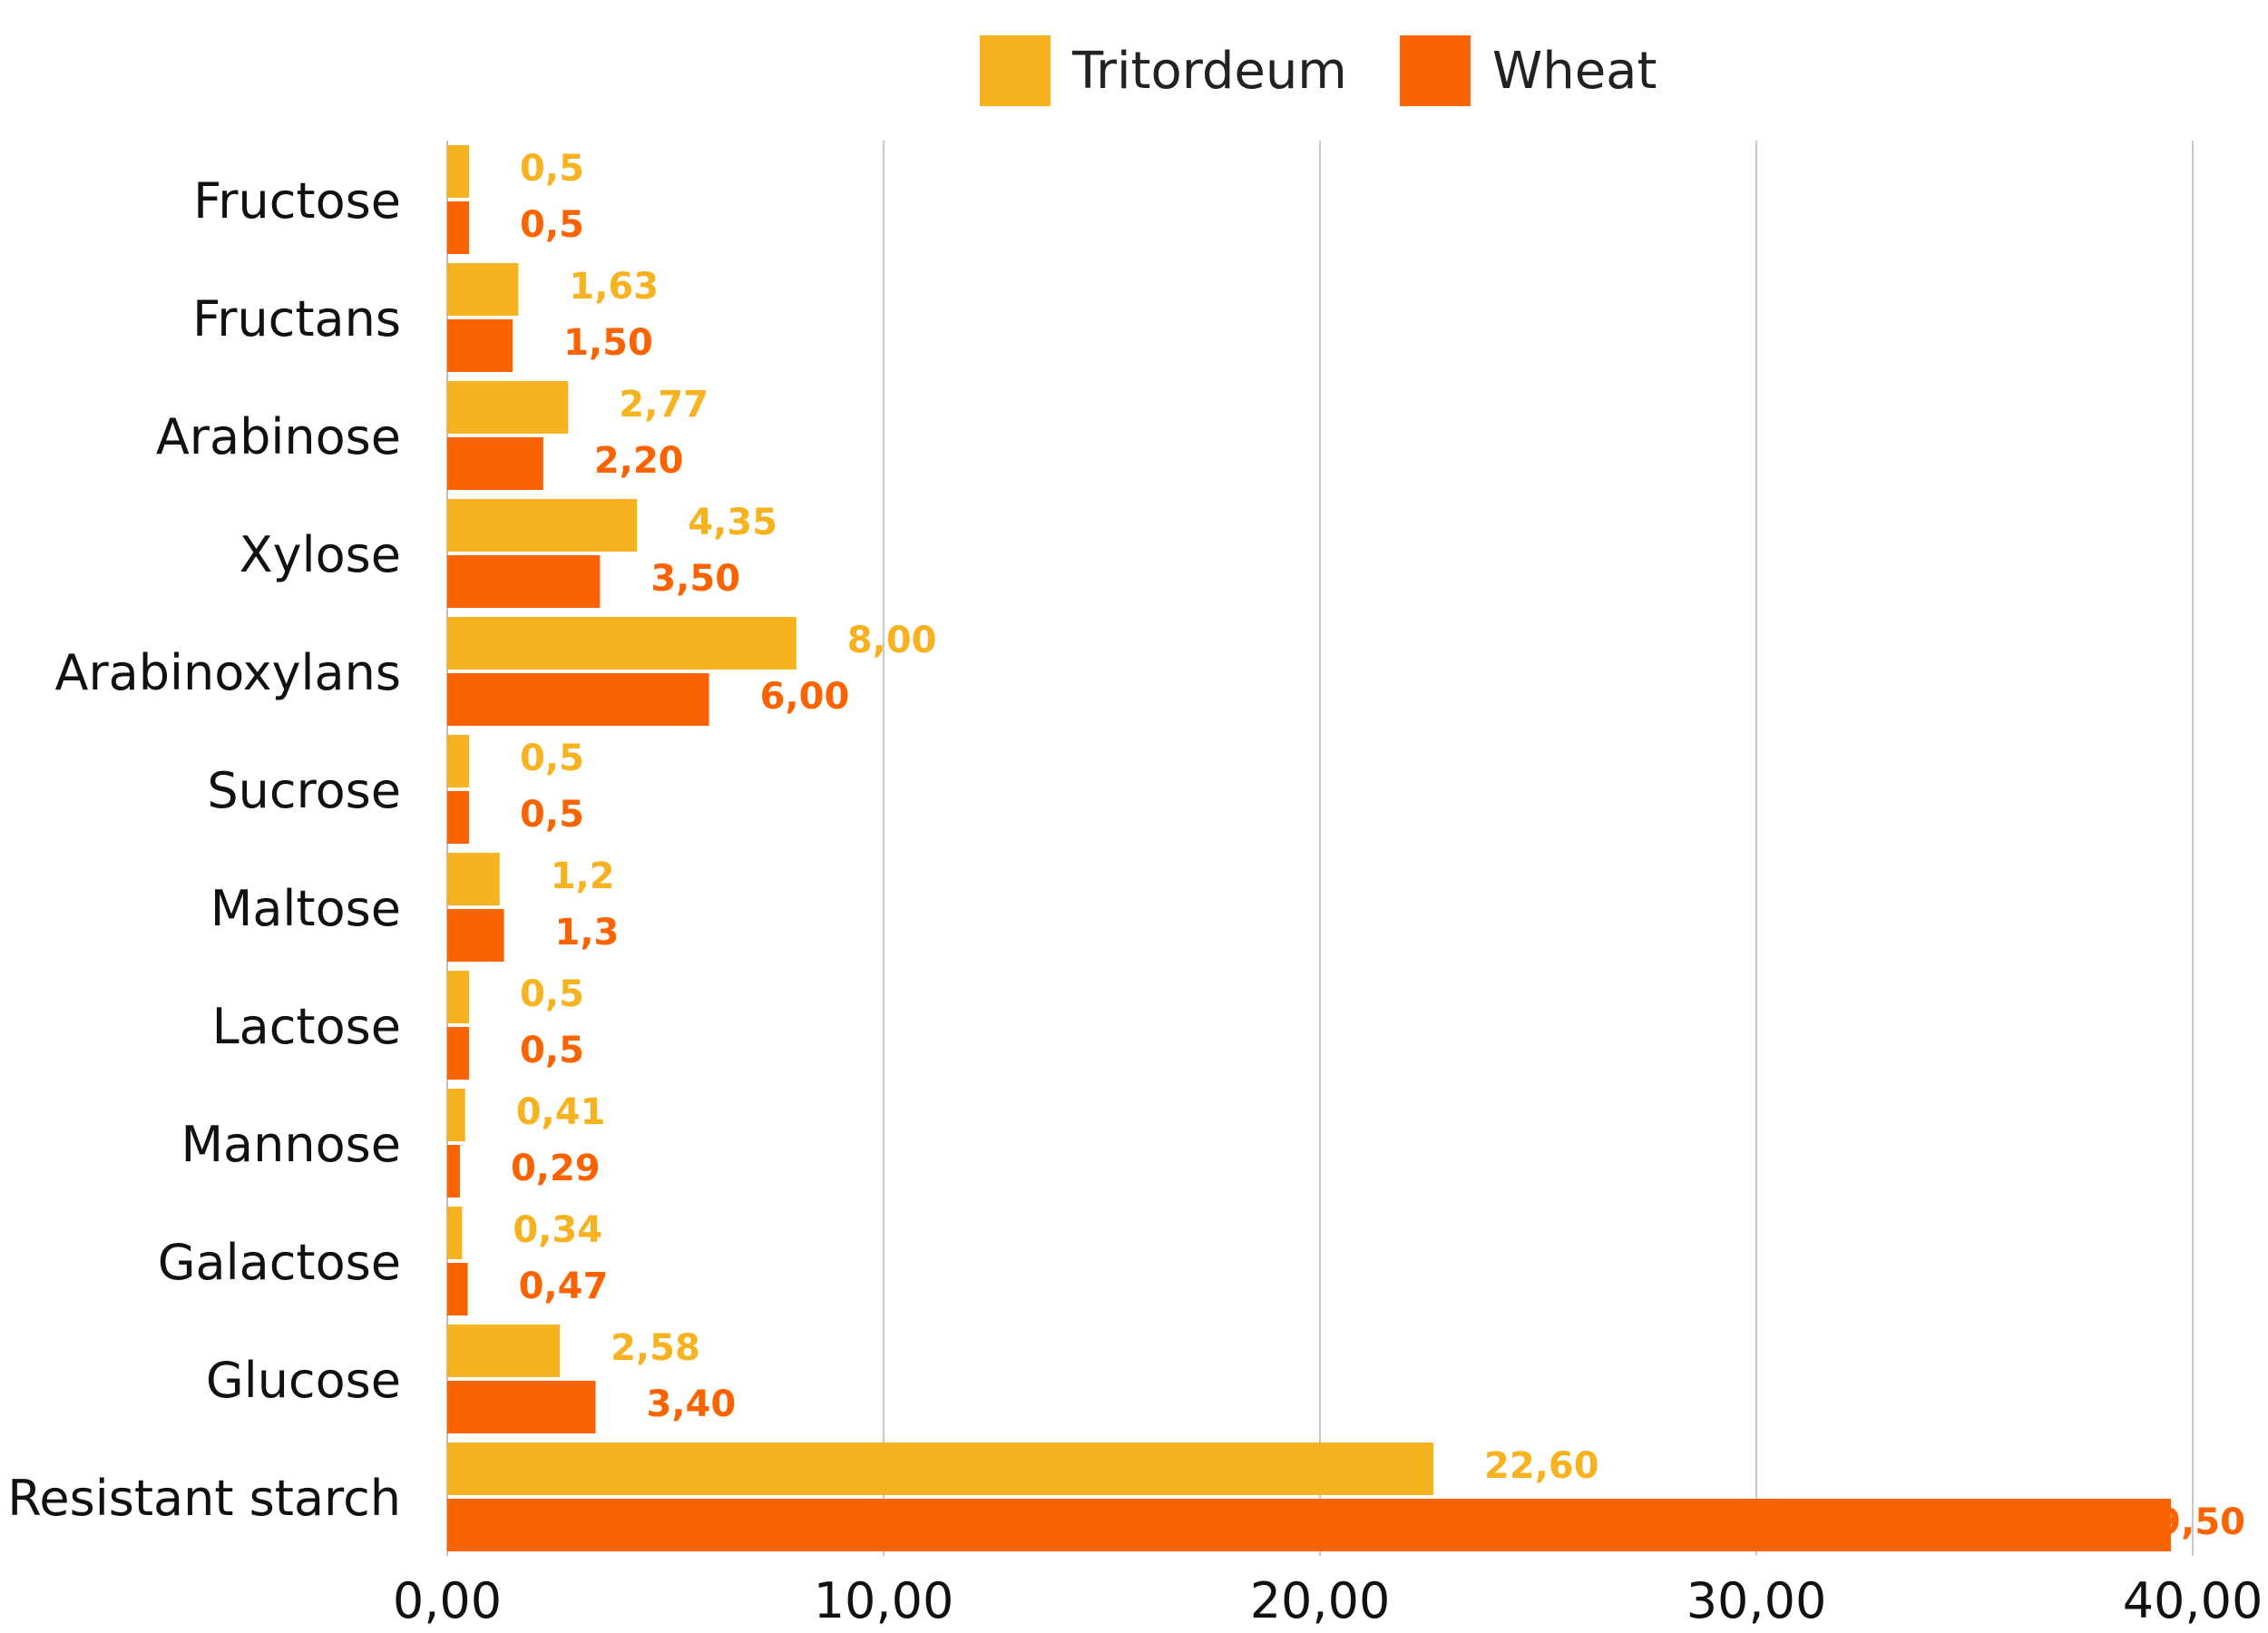  Describe the element at coordinates (614, 287) in the screenshot. I see `data-label-tritordeum-fructans: 1,63` at that location.